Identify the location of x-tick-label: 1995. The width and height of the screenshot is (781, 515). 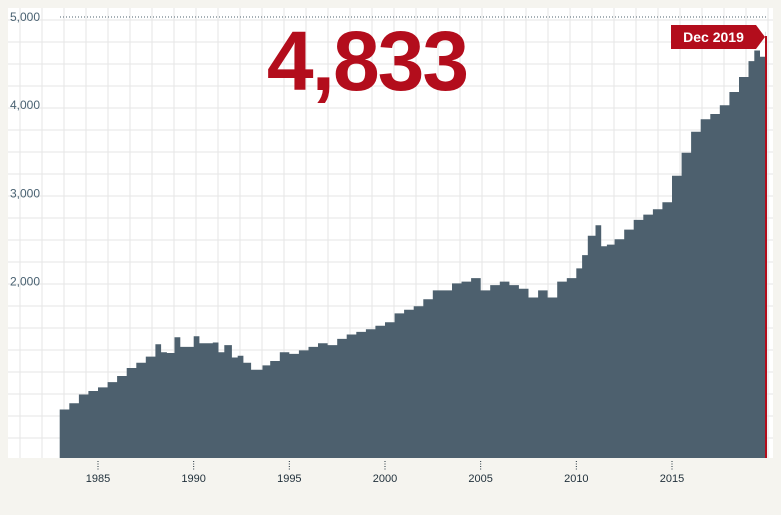
(289, 479).